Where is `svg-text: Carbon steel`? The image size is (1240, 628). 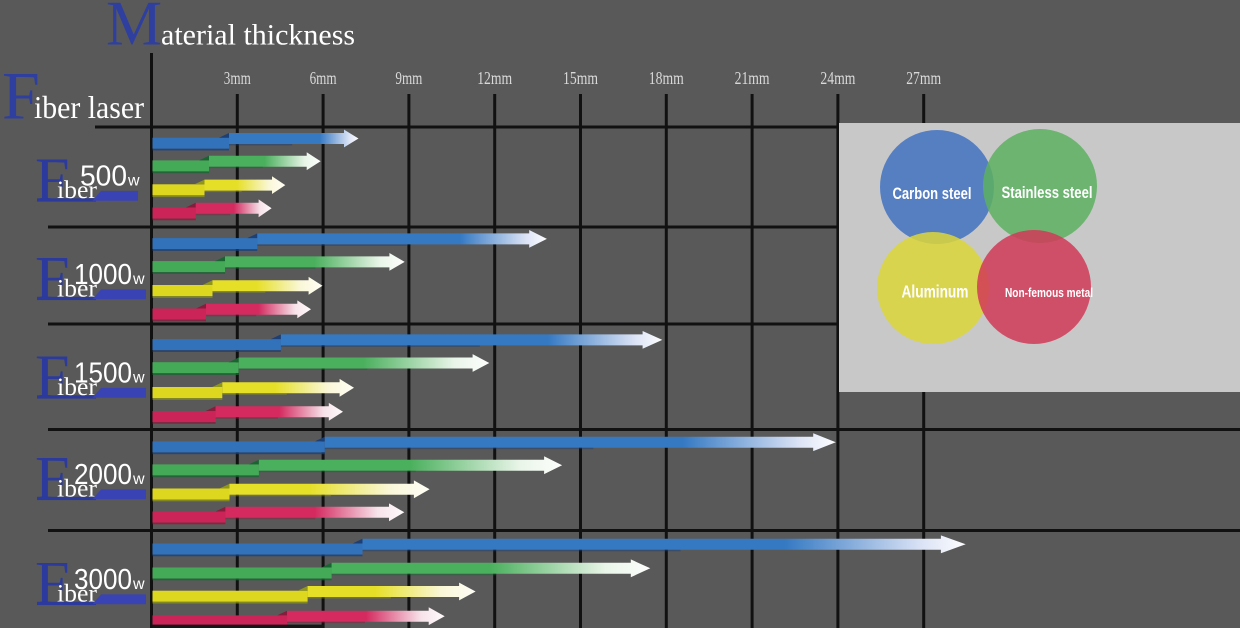 svg-text: Carbon steel is located at coordinates (932, 193).